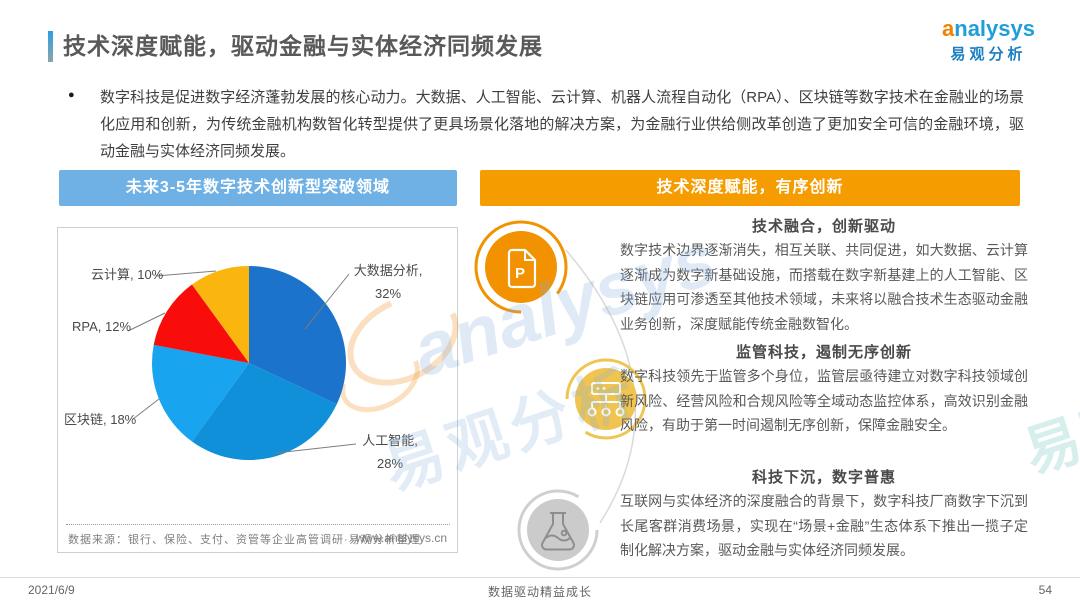  What do you see at coordinates (539, 592) in the screenshot?
I see `footer-motto: 数据驱动精益成长` at bounding box center [539, 592].